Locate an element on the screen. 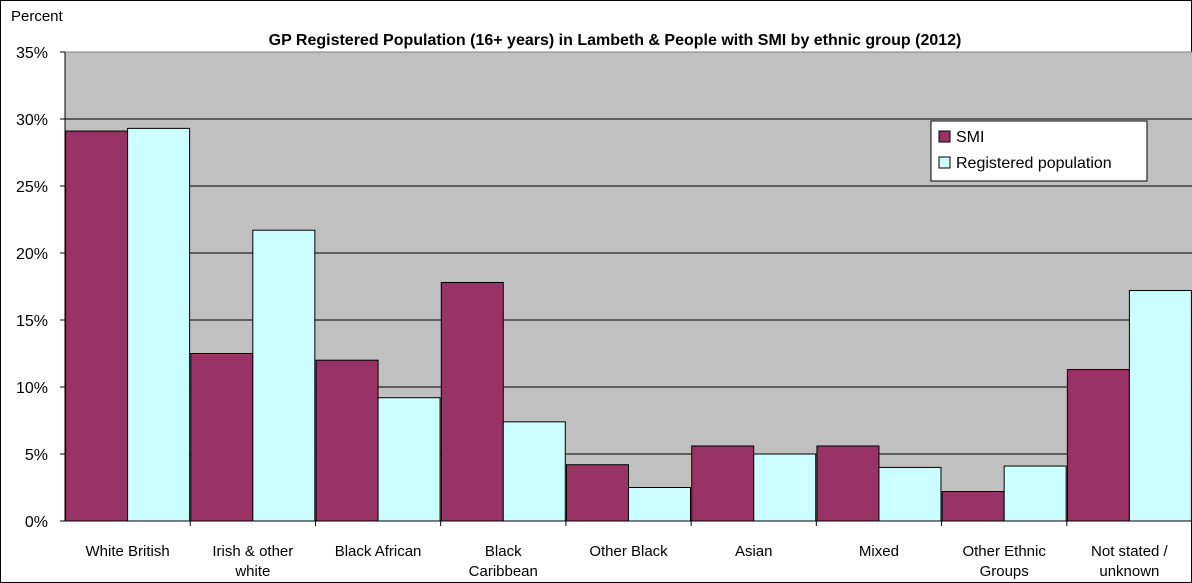 The width and height of the screenshot is (1192, 583). y-tick-label: 20% is located at coordinates (32, 254).